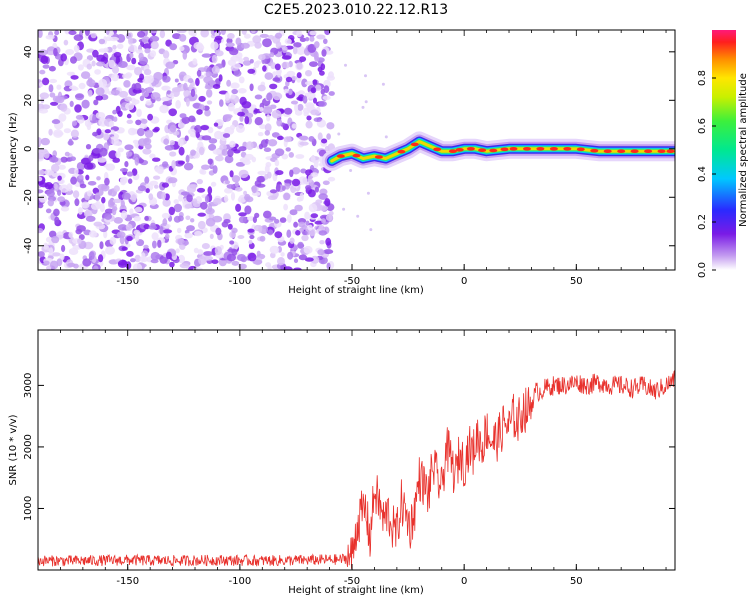  What do you see at coordinates (28, 149) in the screenshot?
I see `y-tick-label: 0` at bounding box center [28, 149].